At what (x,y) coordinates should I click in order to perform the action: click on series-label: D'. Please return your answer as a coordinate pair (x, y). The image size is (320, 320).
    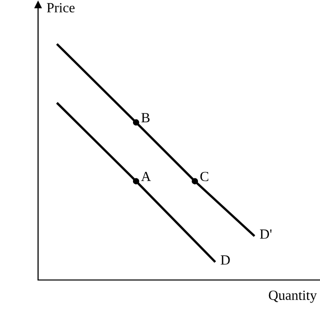
    Looking at the image, I should click on (266, 234).